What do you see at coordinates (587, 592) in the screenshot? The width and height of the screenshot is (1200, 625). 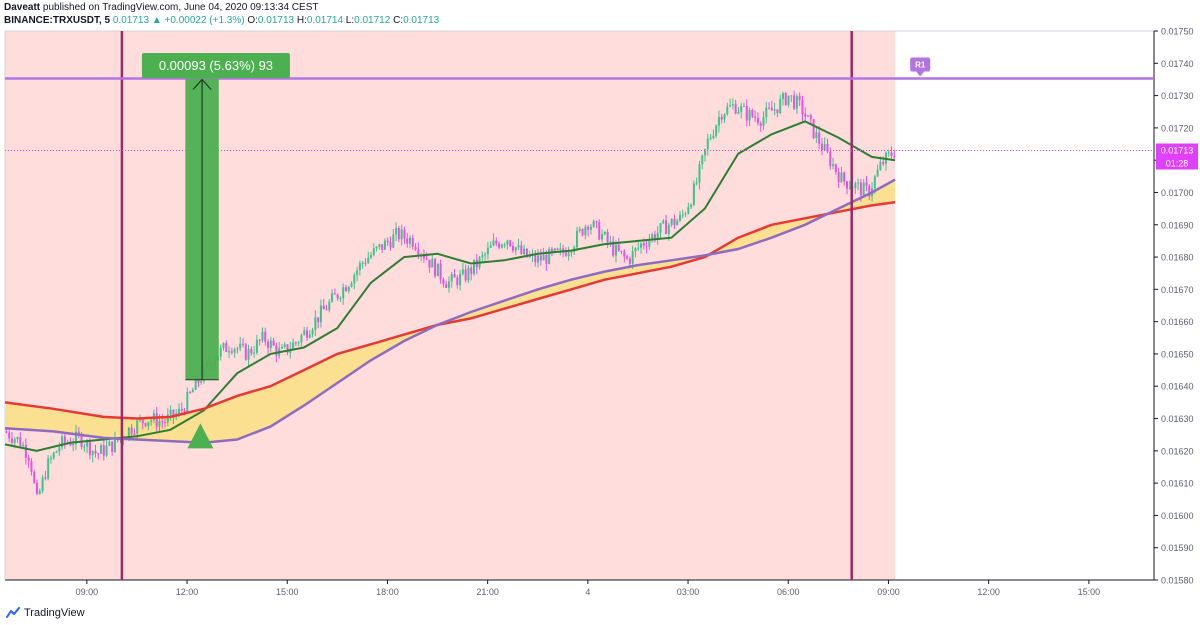 I see `x-tick-label: 4` at bounding box center [587, 592].